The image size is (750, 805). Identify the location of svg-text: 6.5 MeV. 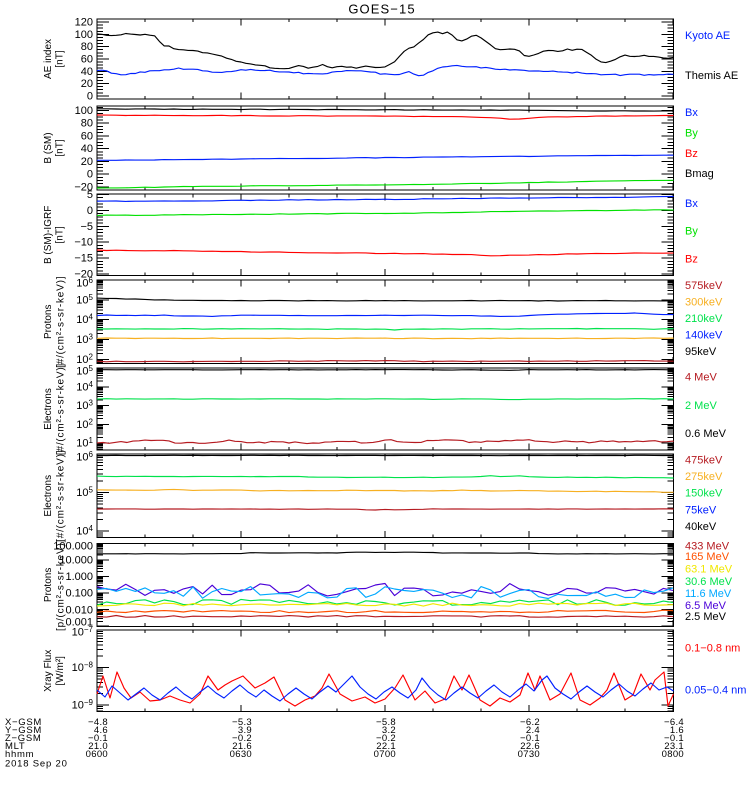
(706, 606).